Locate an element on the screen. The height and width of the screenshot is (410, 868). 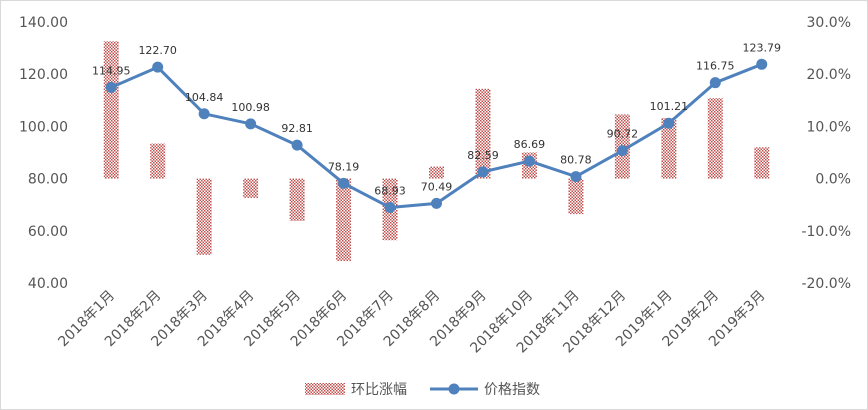
data-label: 86.69 is located at coordinates (530, 144).